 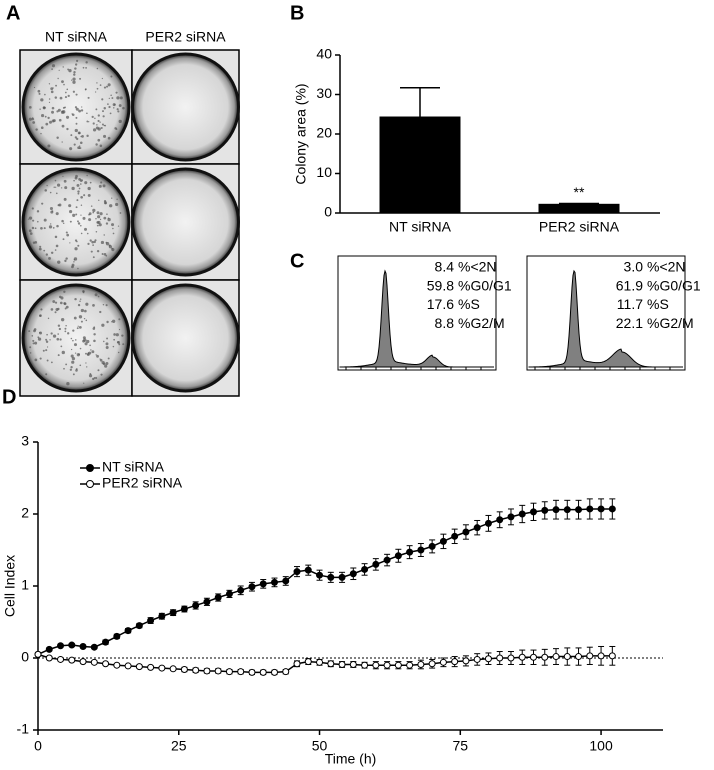 I want to click on histogram, so click(x=605, y=318).